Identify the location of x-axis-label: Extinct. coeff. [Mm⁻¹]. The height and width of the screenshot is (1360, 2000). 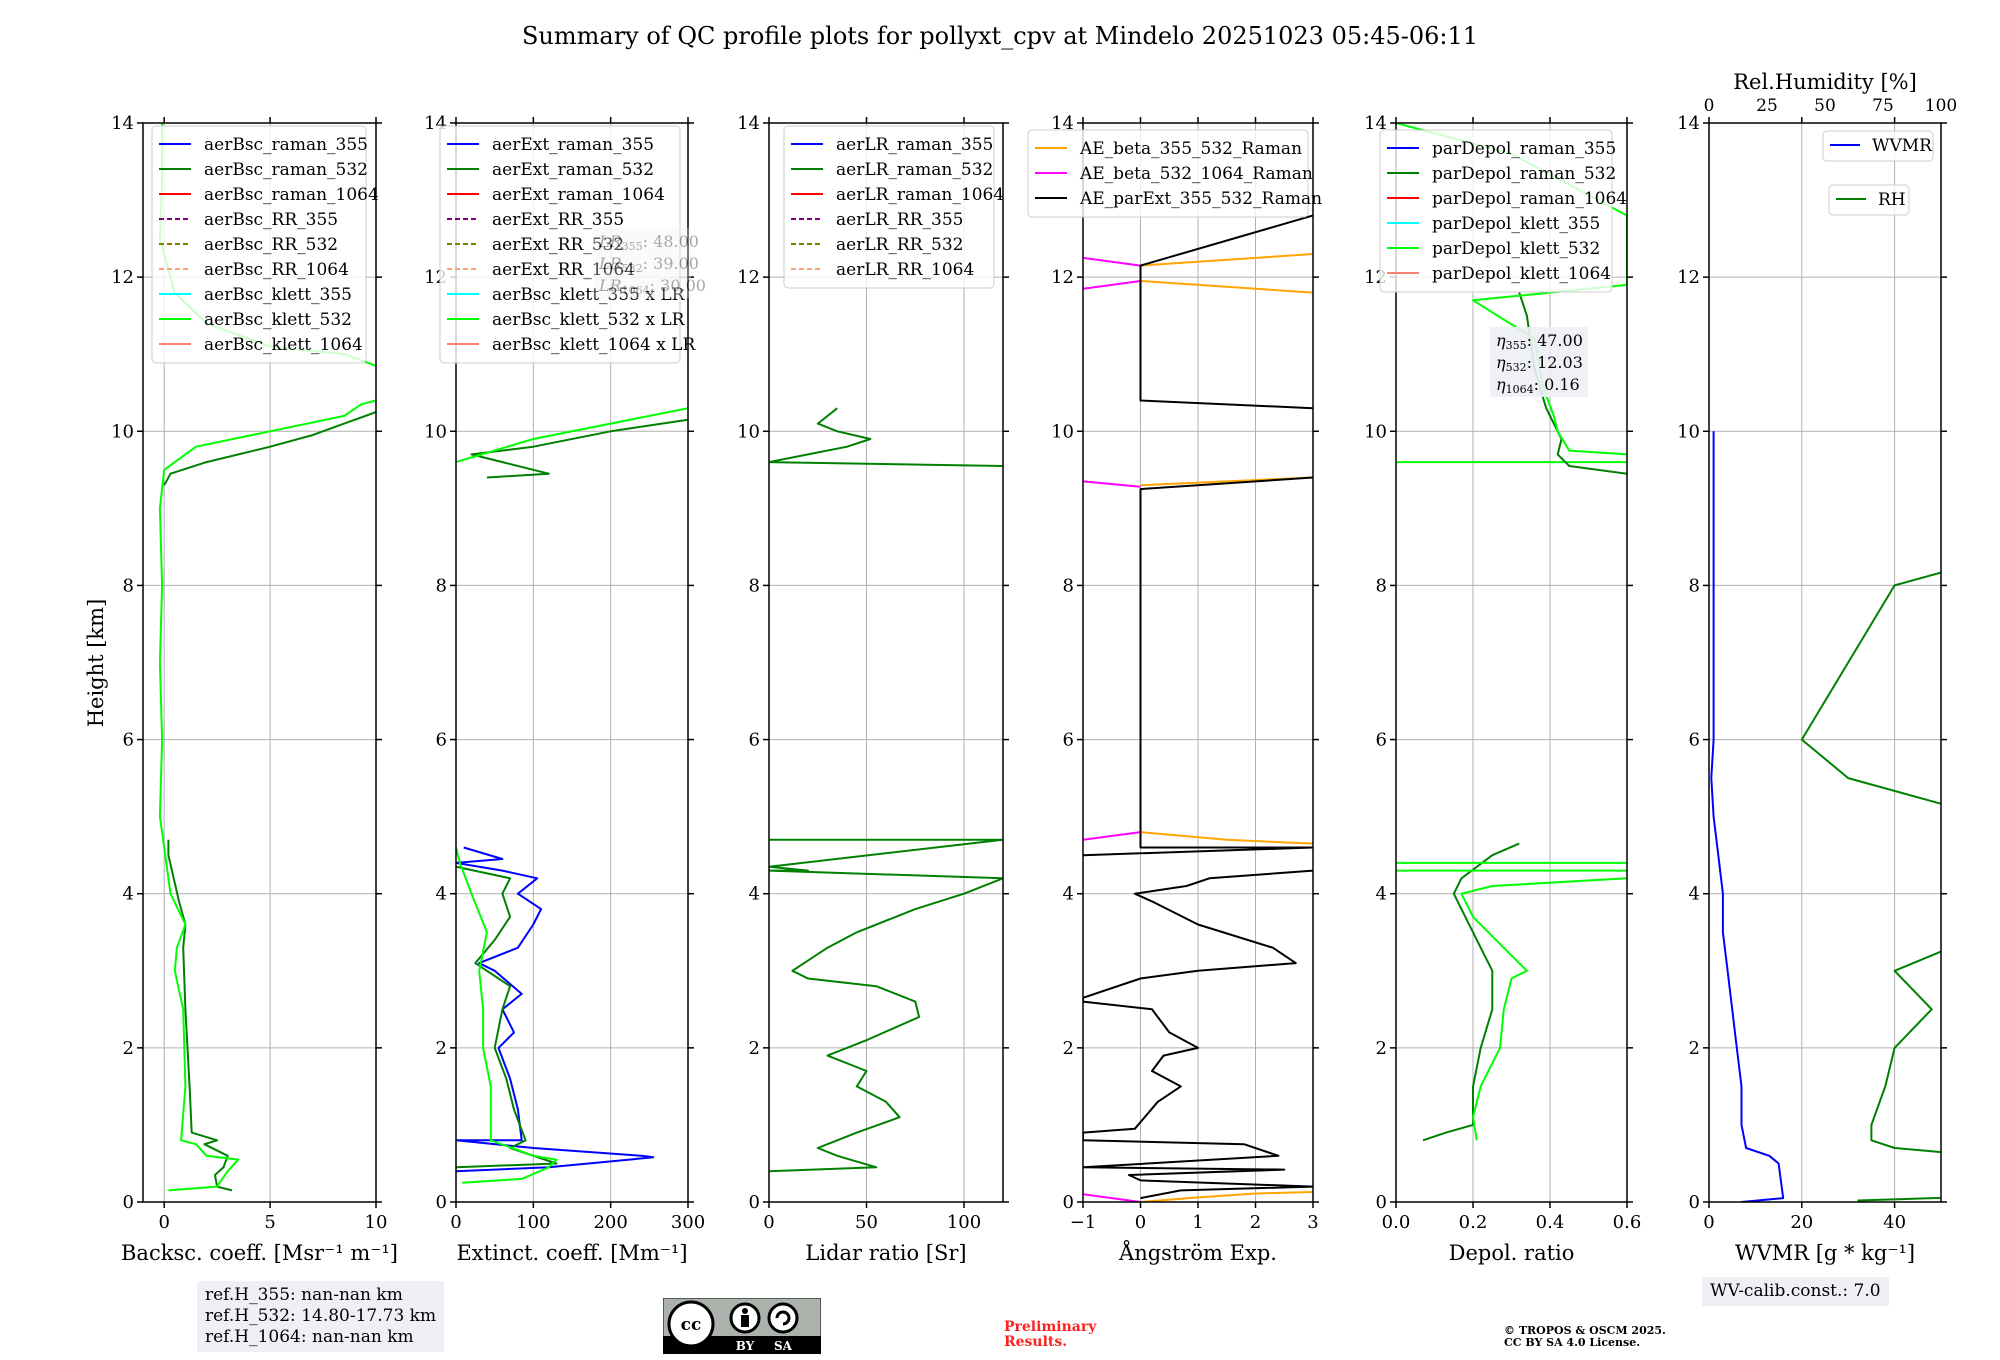
(571, 1253).